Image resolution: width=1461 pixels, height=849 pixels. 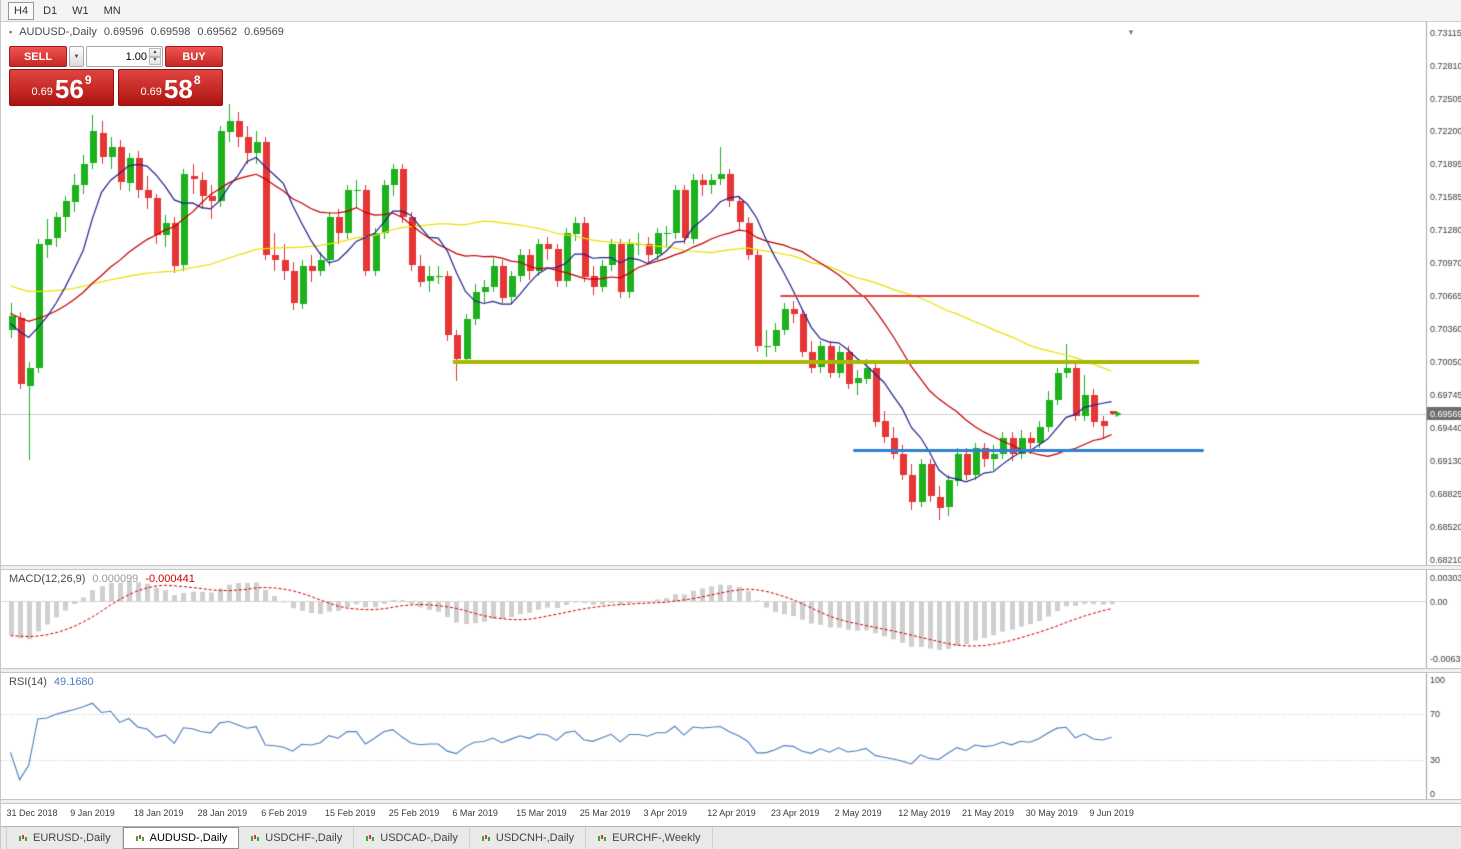 What do you see at coordinates (38, 56) in the screenshot?
I see `sell-button: SELL` at bounding box center [38, 56].